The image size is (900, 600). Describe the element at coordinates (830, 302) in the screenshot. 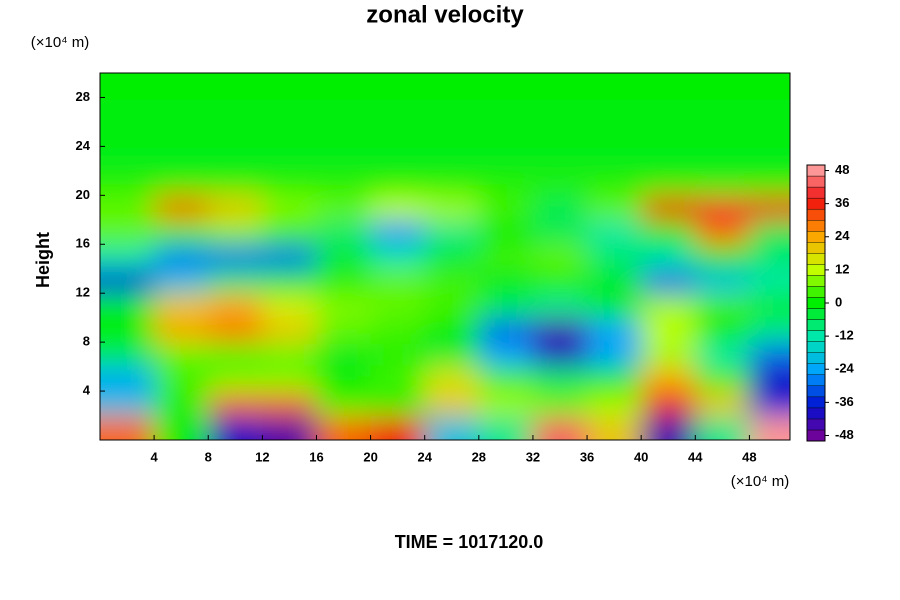

I see `colorbar: -48 -36 -24 -12 0 12 24 36 48` at that location.